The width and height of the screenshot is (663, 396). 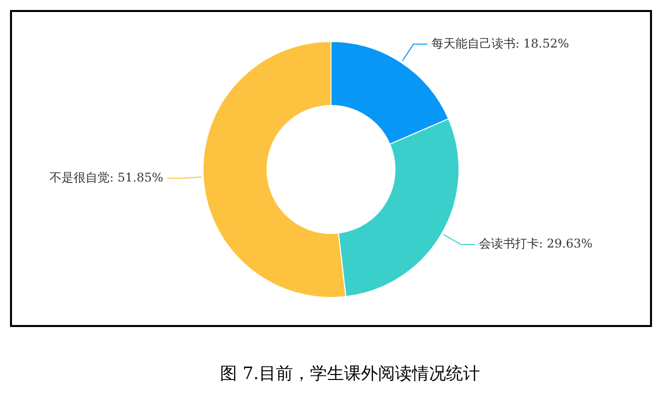 What do you see at coordinates (500, 43) in the screenshot?
I see `slice-label: 每天能自己读书: 18.52%` at bounding box center [500, 43].